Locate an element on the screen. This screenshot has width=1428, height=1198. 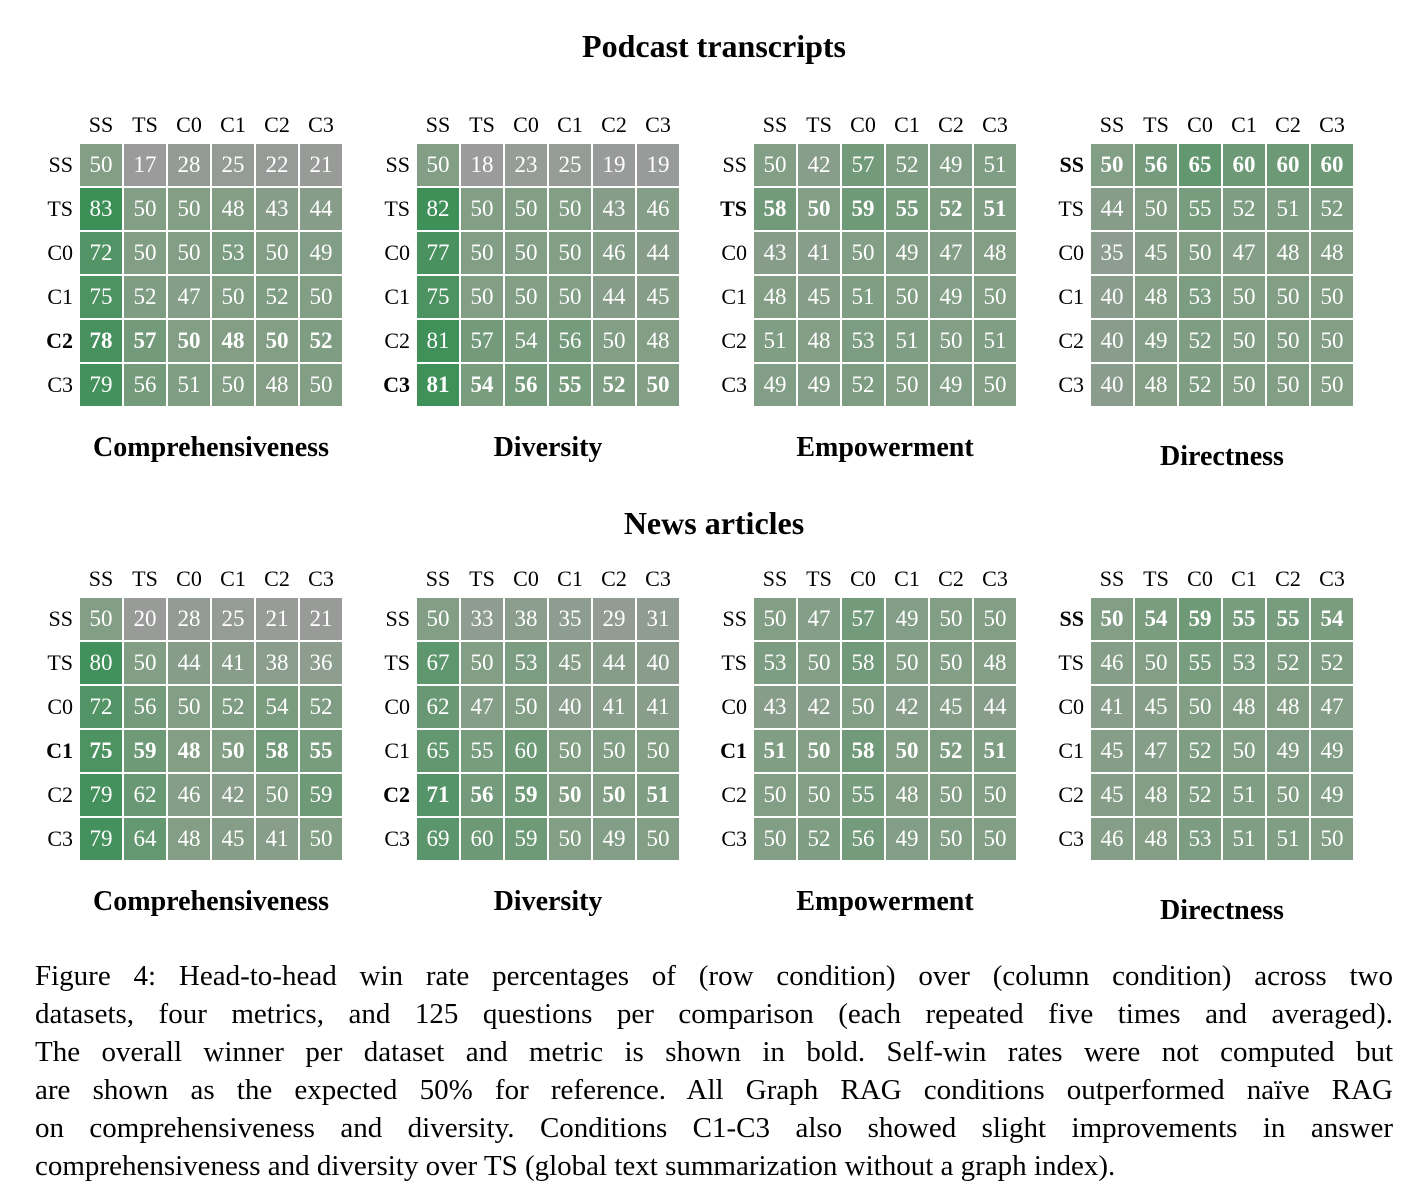
heatmap-cell: 41 is located at coordinates (1112, 707).